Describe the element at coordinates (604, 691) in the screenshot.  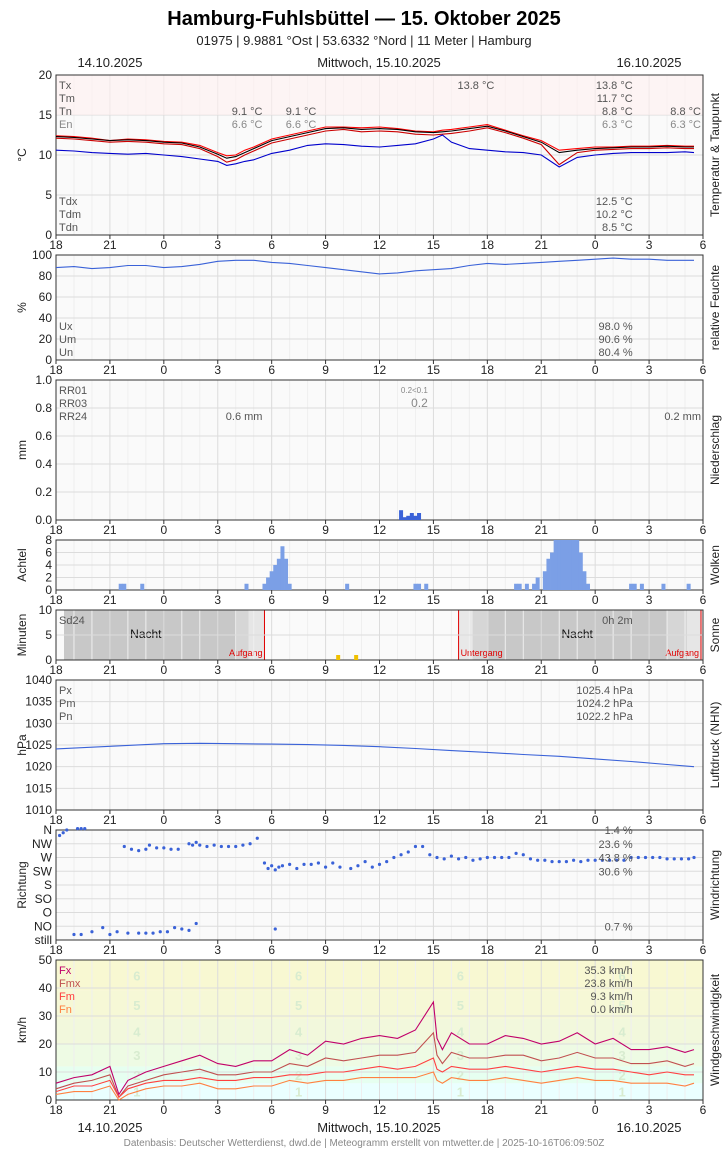
I see `stat-value: 1025.4 hPa` at that location.